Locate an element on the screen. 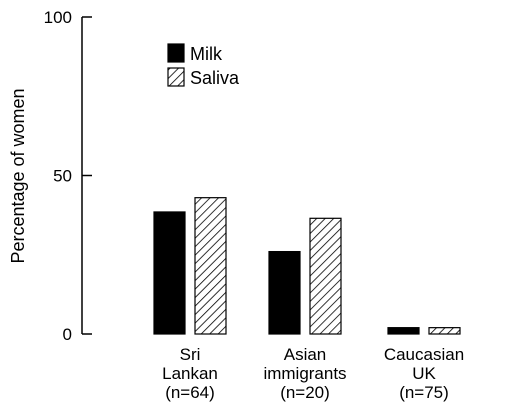 The image size is (514, 409). x-category-label-line: UK is located at coordinates (424, 373).